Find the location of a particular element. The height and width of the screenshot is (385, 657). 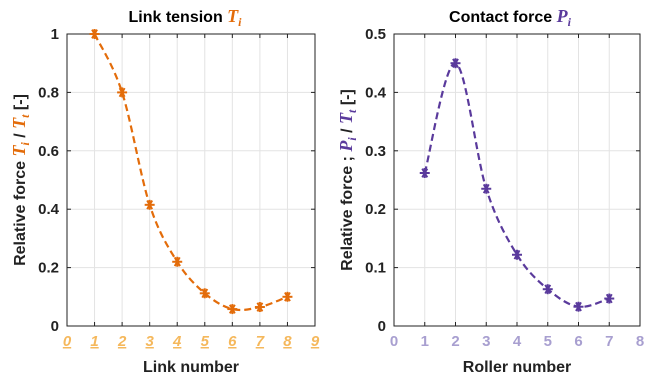

y-tick-label: 1 is located at coordinates (55, 34).